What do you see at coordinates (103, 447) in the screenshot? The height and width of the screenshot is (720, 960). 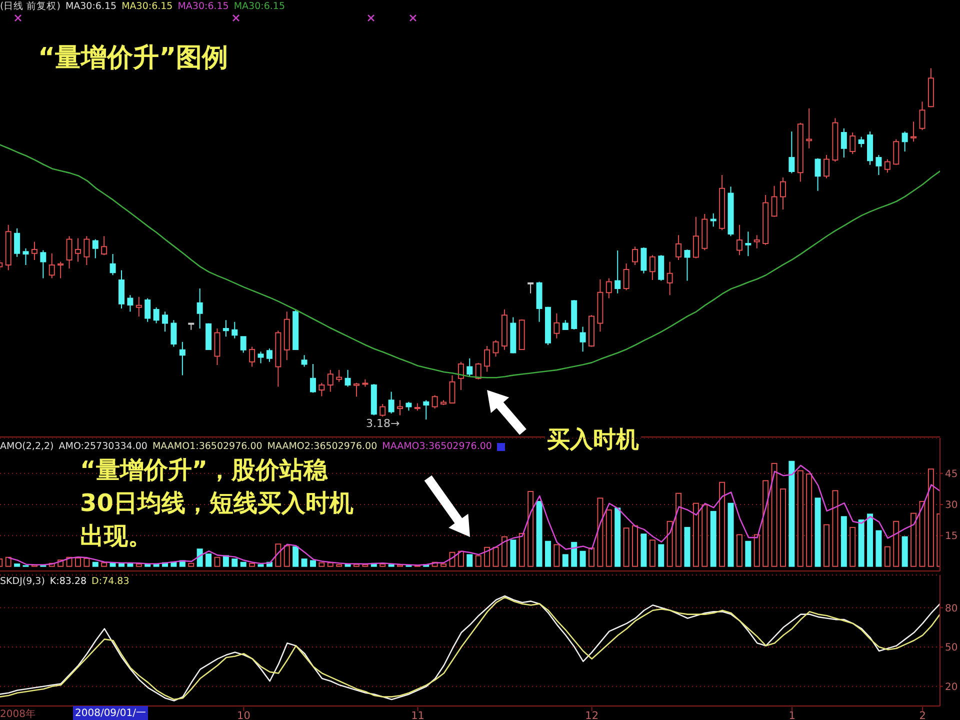 I see `annotation: AMO:25730334.00` at bounding box center [103, 447].